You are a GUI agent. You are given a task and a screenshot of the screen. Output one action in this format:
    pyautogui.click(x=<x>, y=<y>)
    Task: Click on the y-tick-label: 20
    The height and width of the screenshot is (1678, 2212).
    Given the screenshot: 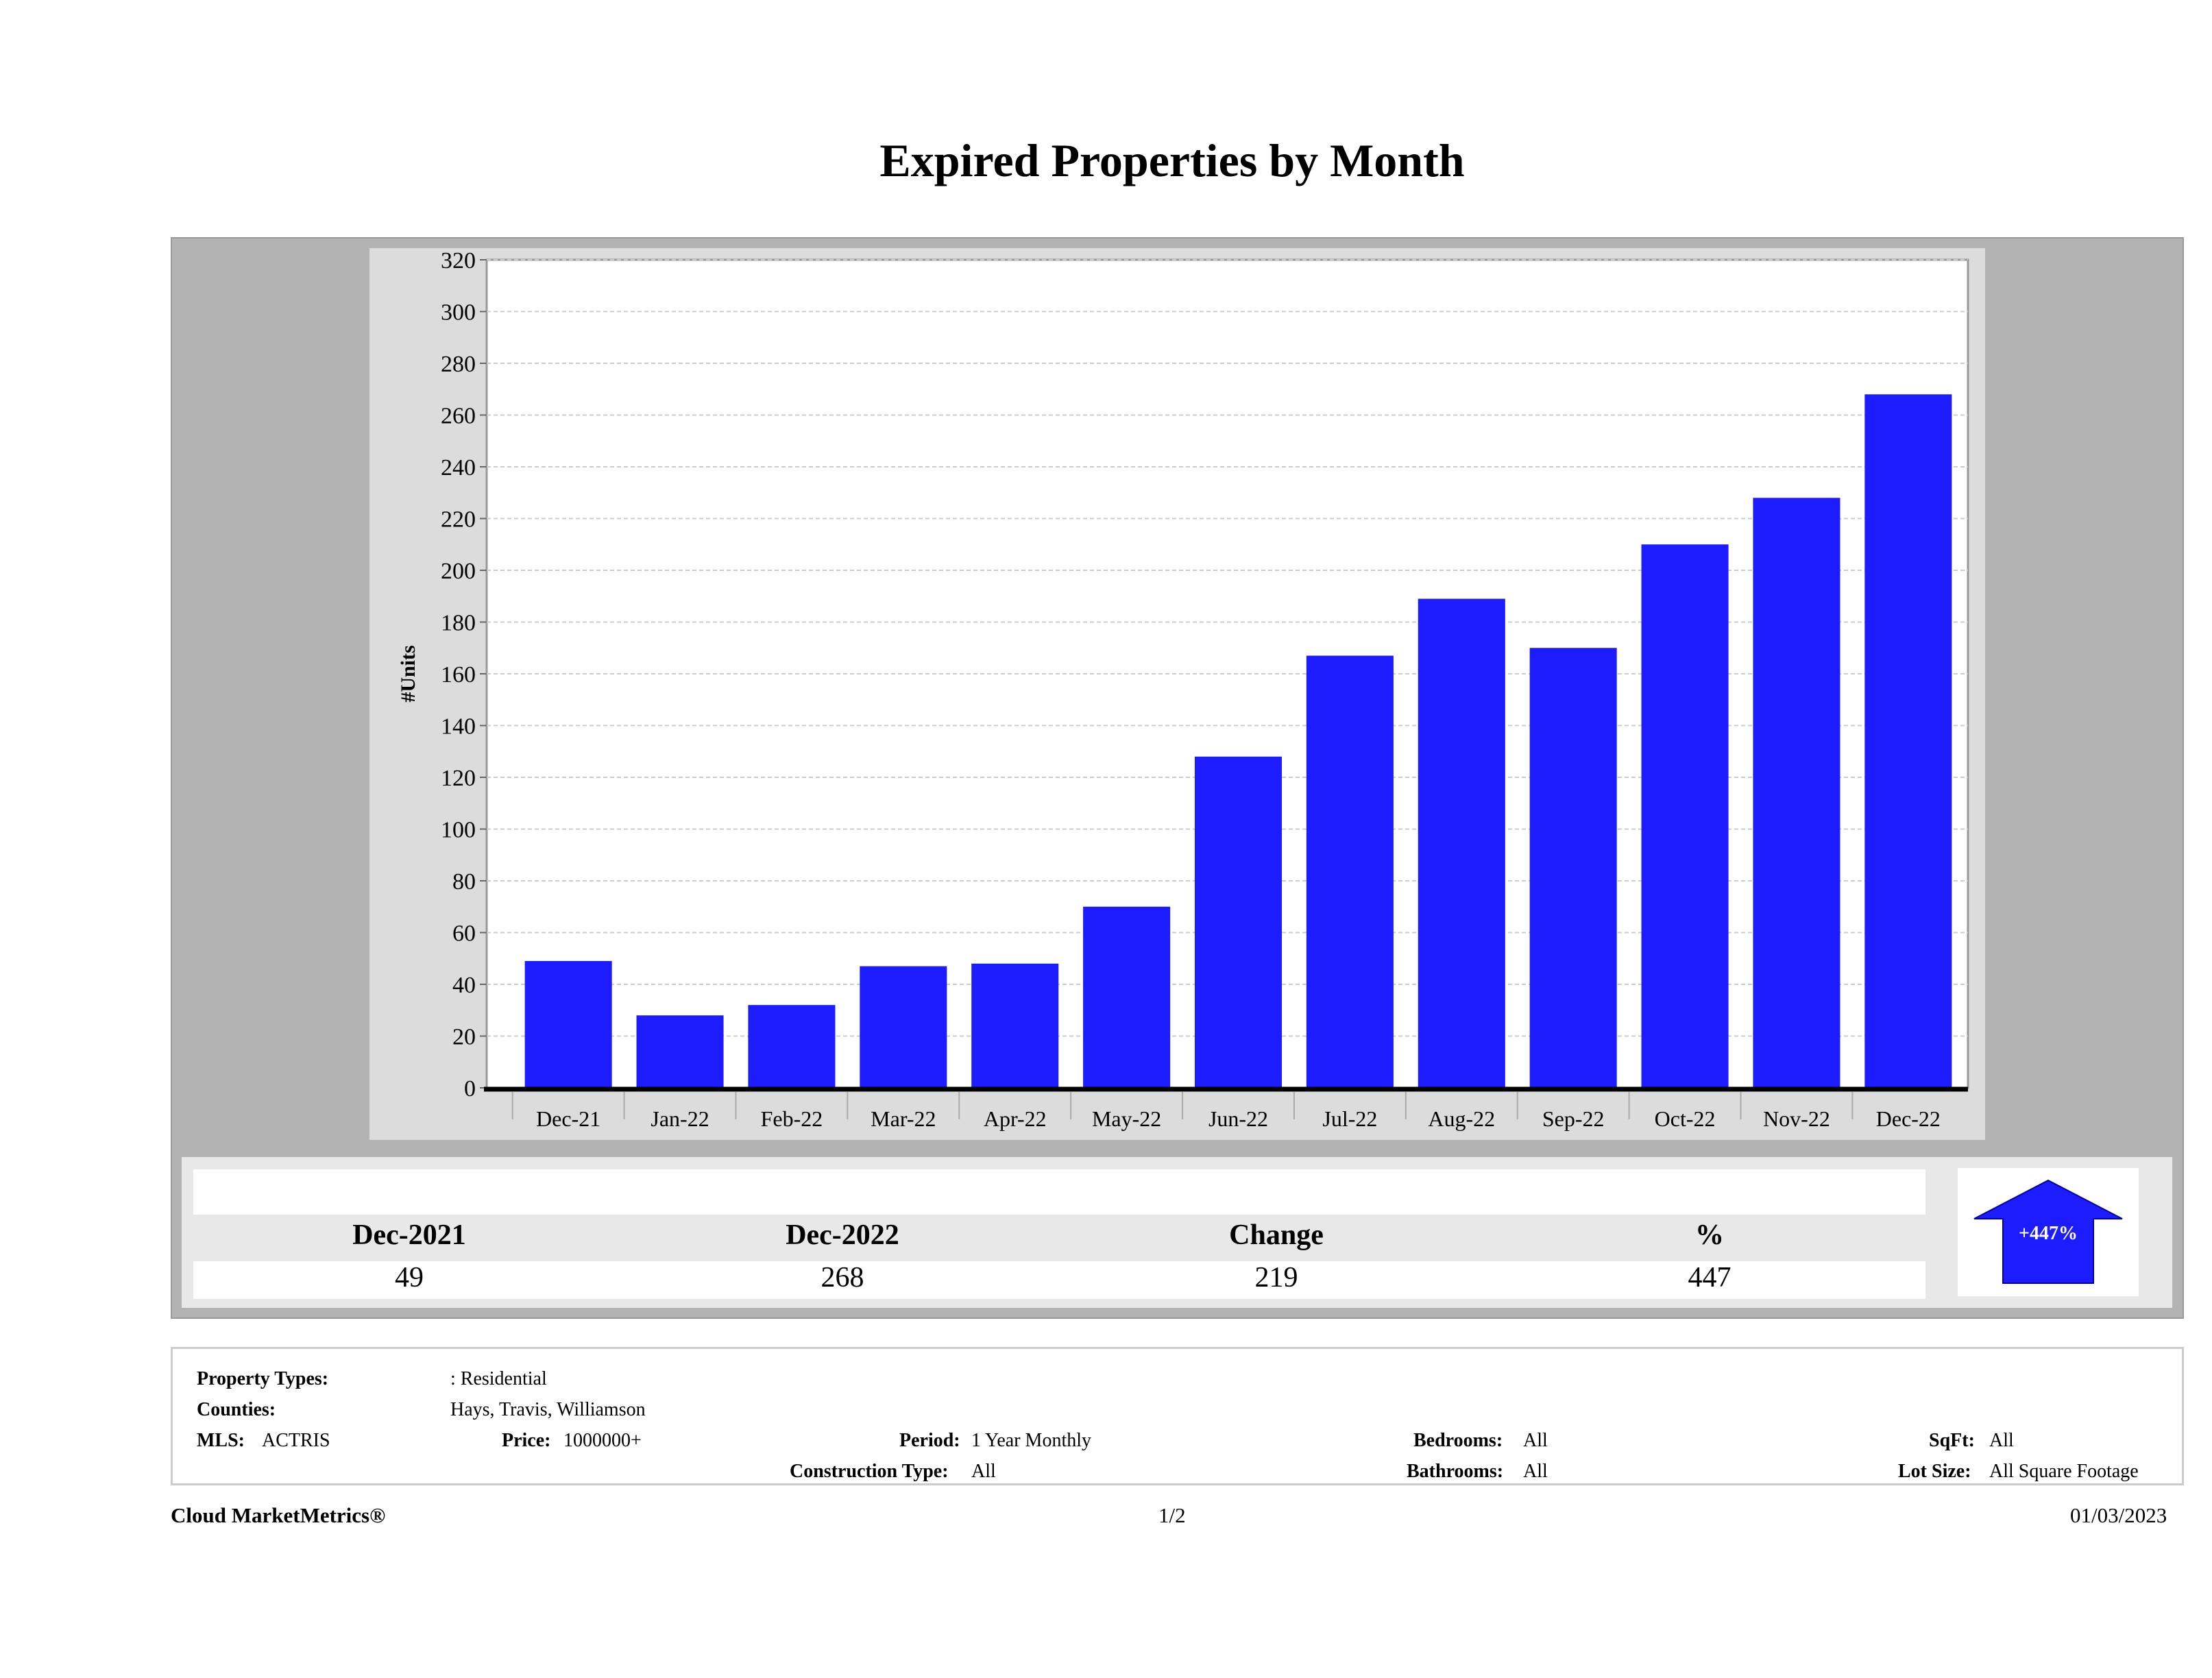 What is the action you would take?
    pyautogui.click(x=464, y=1037)
    